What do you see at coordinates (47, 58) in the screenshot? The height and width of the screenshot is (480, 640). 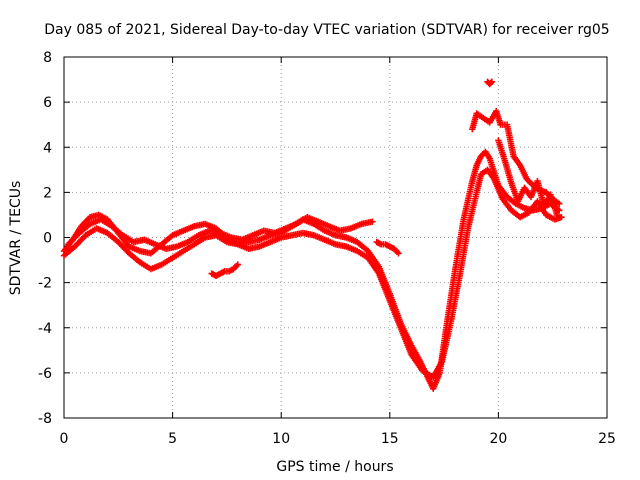 I see `y-tick-label: 8` at bounding box center [47, 58].